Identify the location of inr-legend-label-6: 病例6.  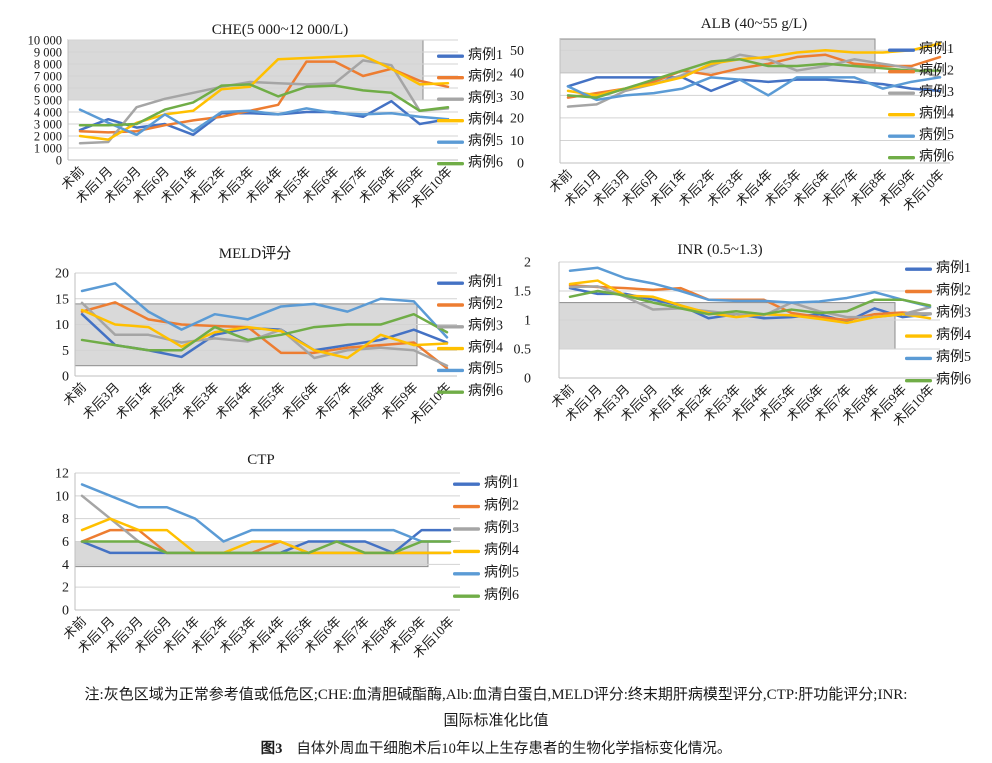
(953, 380).